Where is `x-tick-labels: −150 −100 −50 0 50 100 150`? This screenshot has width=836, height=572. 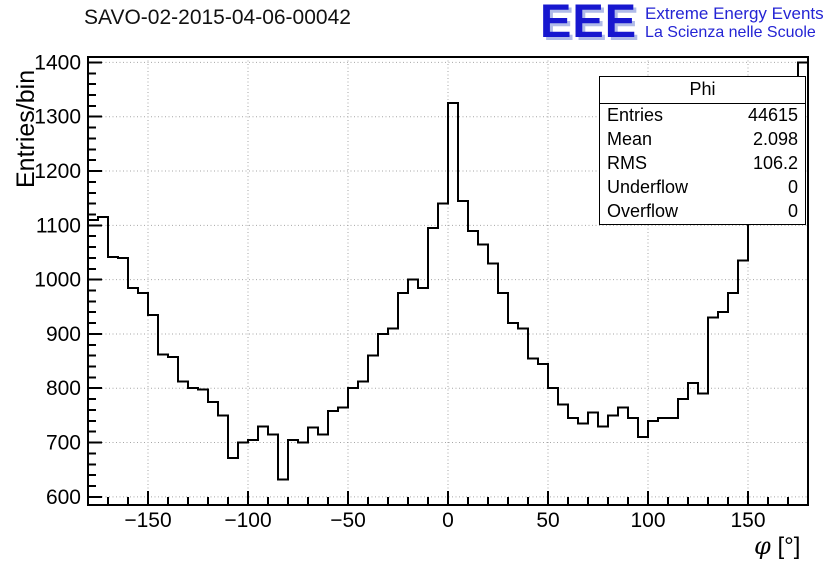
x-tick-labels: −150 −100 −50 0 50 100 150 is located at coordinates (444, 520).